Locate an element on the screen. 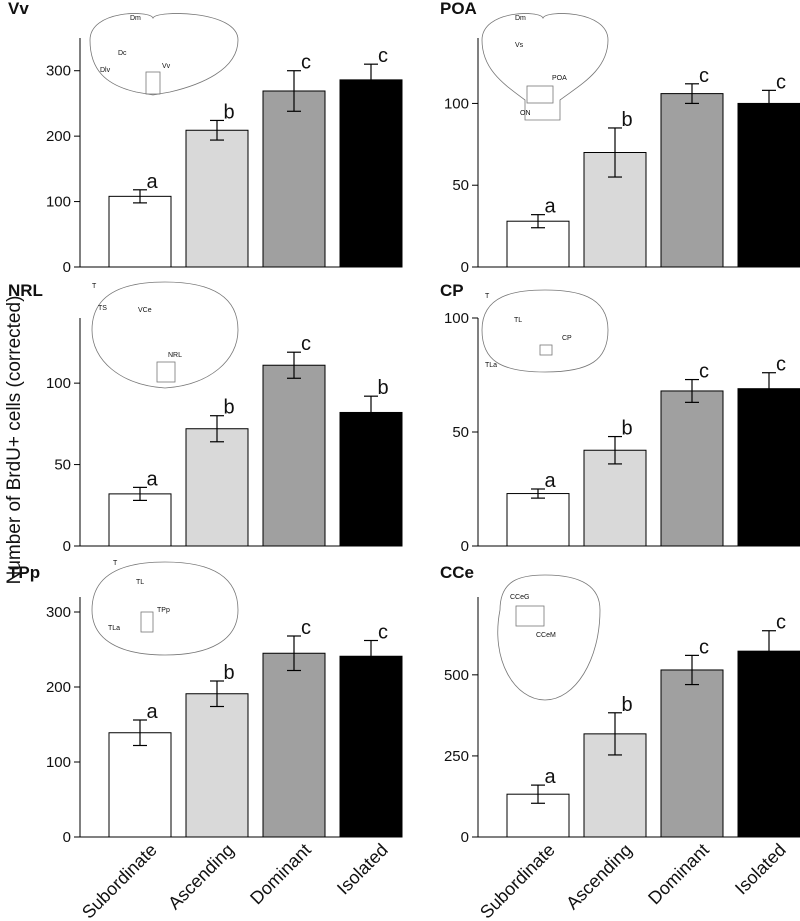 The width and height of the screenshot is (800, 921). y-tick-label: 250 is located at coordinates (456, 756).